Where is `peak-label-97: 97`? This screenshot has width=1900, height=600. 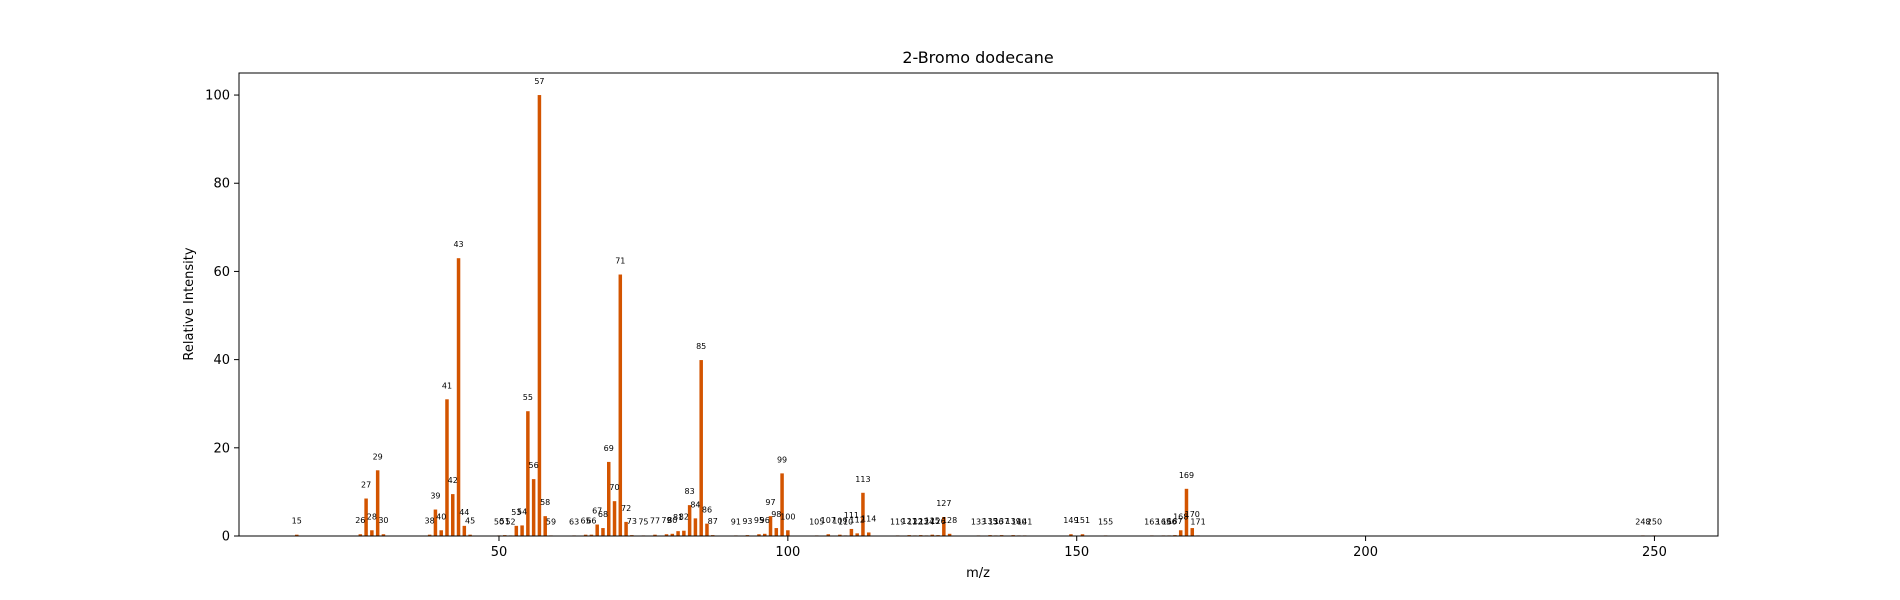
peak-label-97: 97 is located at coordinates (770, 502).